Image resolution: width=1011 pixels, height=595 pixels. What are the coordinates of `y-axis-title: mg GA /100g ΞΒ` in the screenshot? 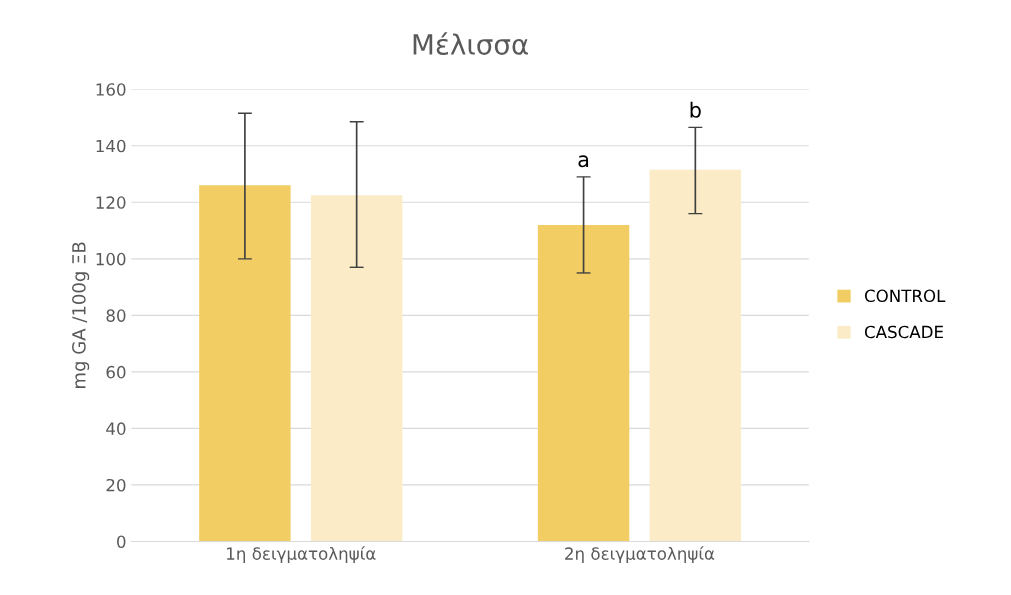 It's located at (81, 315).